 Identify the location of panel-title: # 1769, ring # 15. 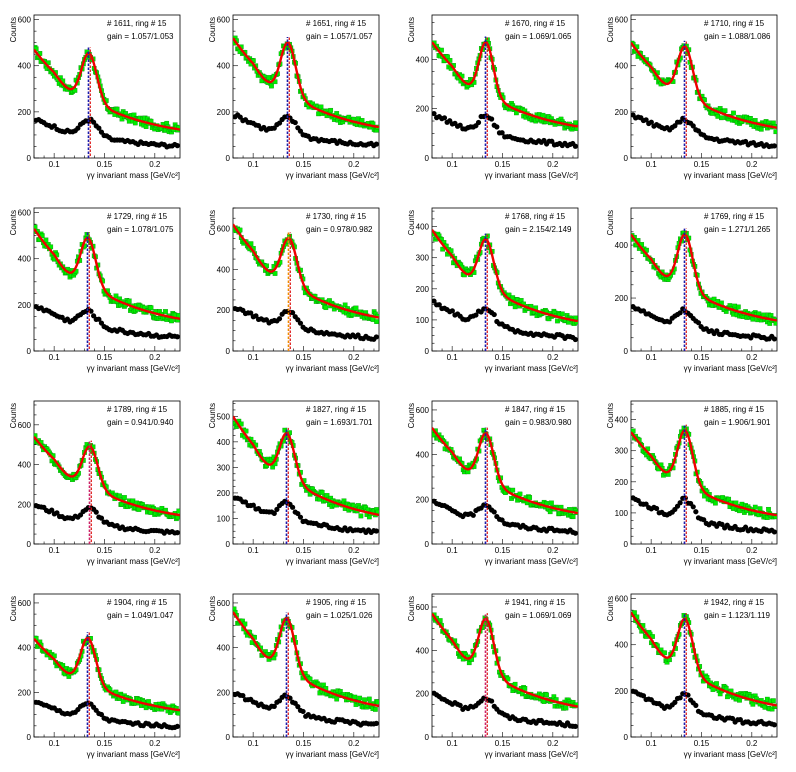
(734, 216).